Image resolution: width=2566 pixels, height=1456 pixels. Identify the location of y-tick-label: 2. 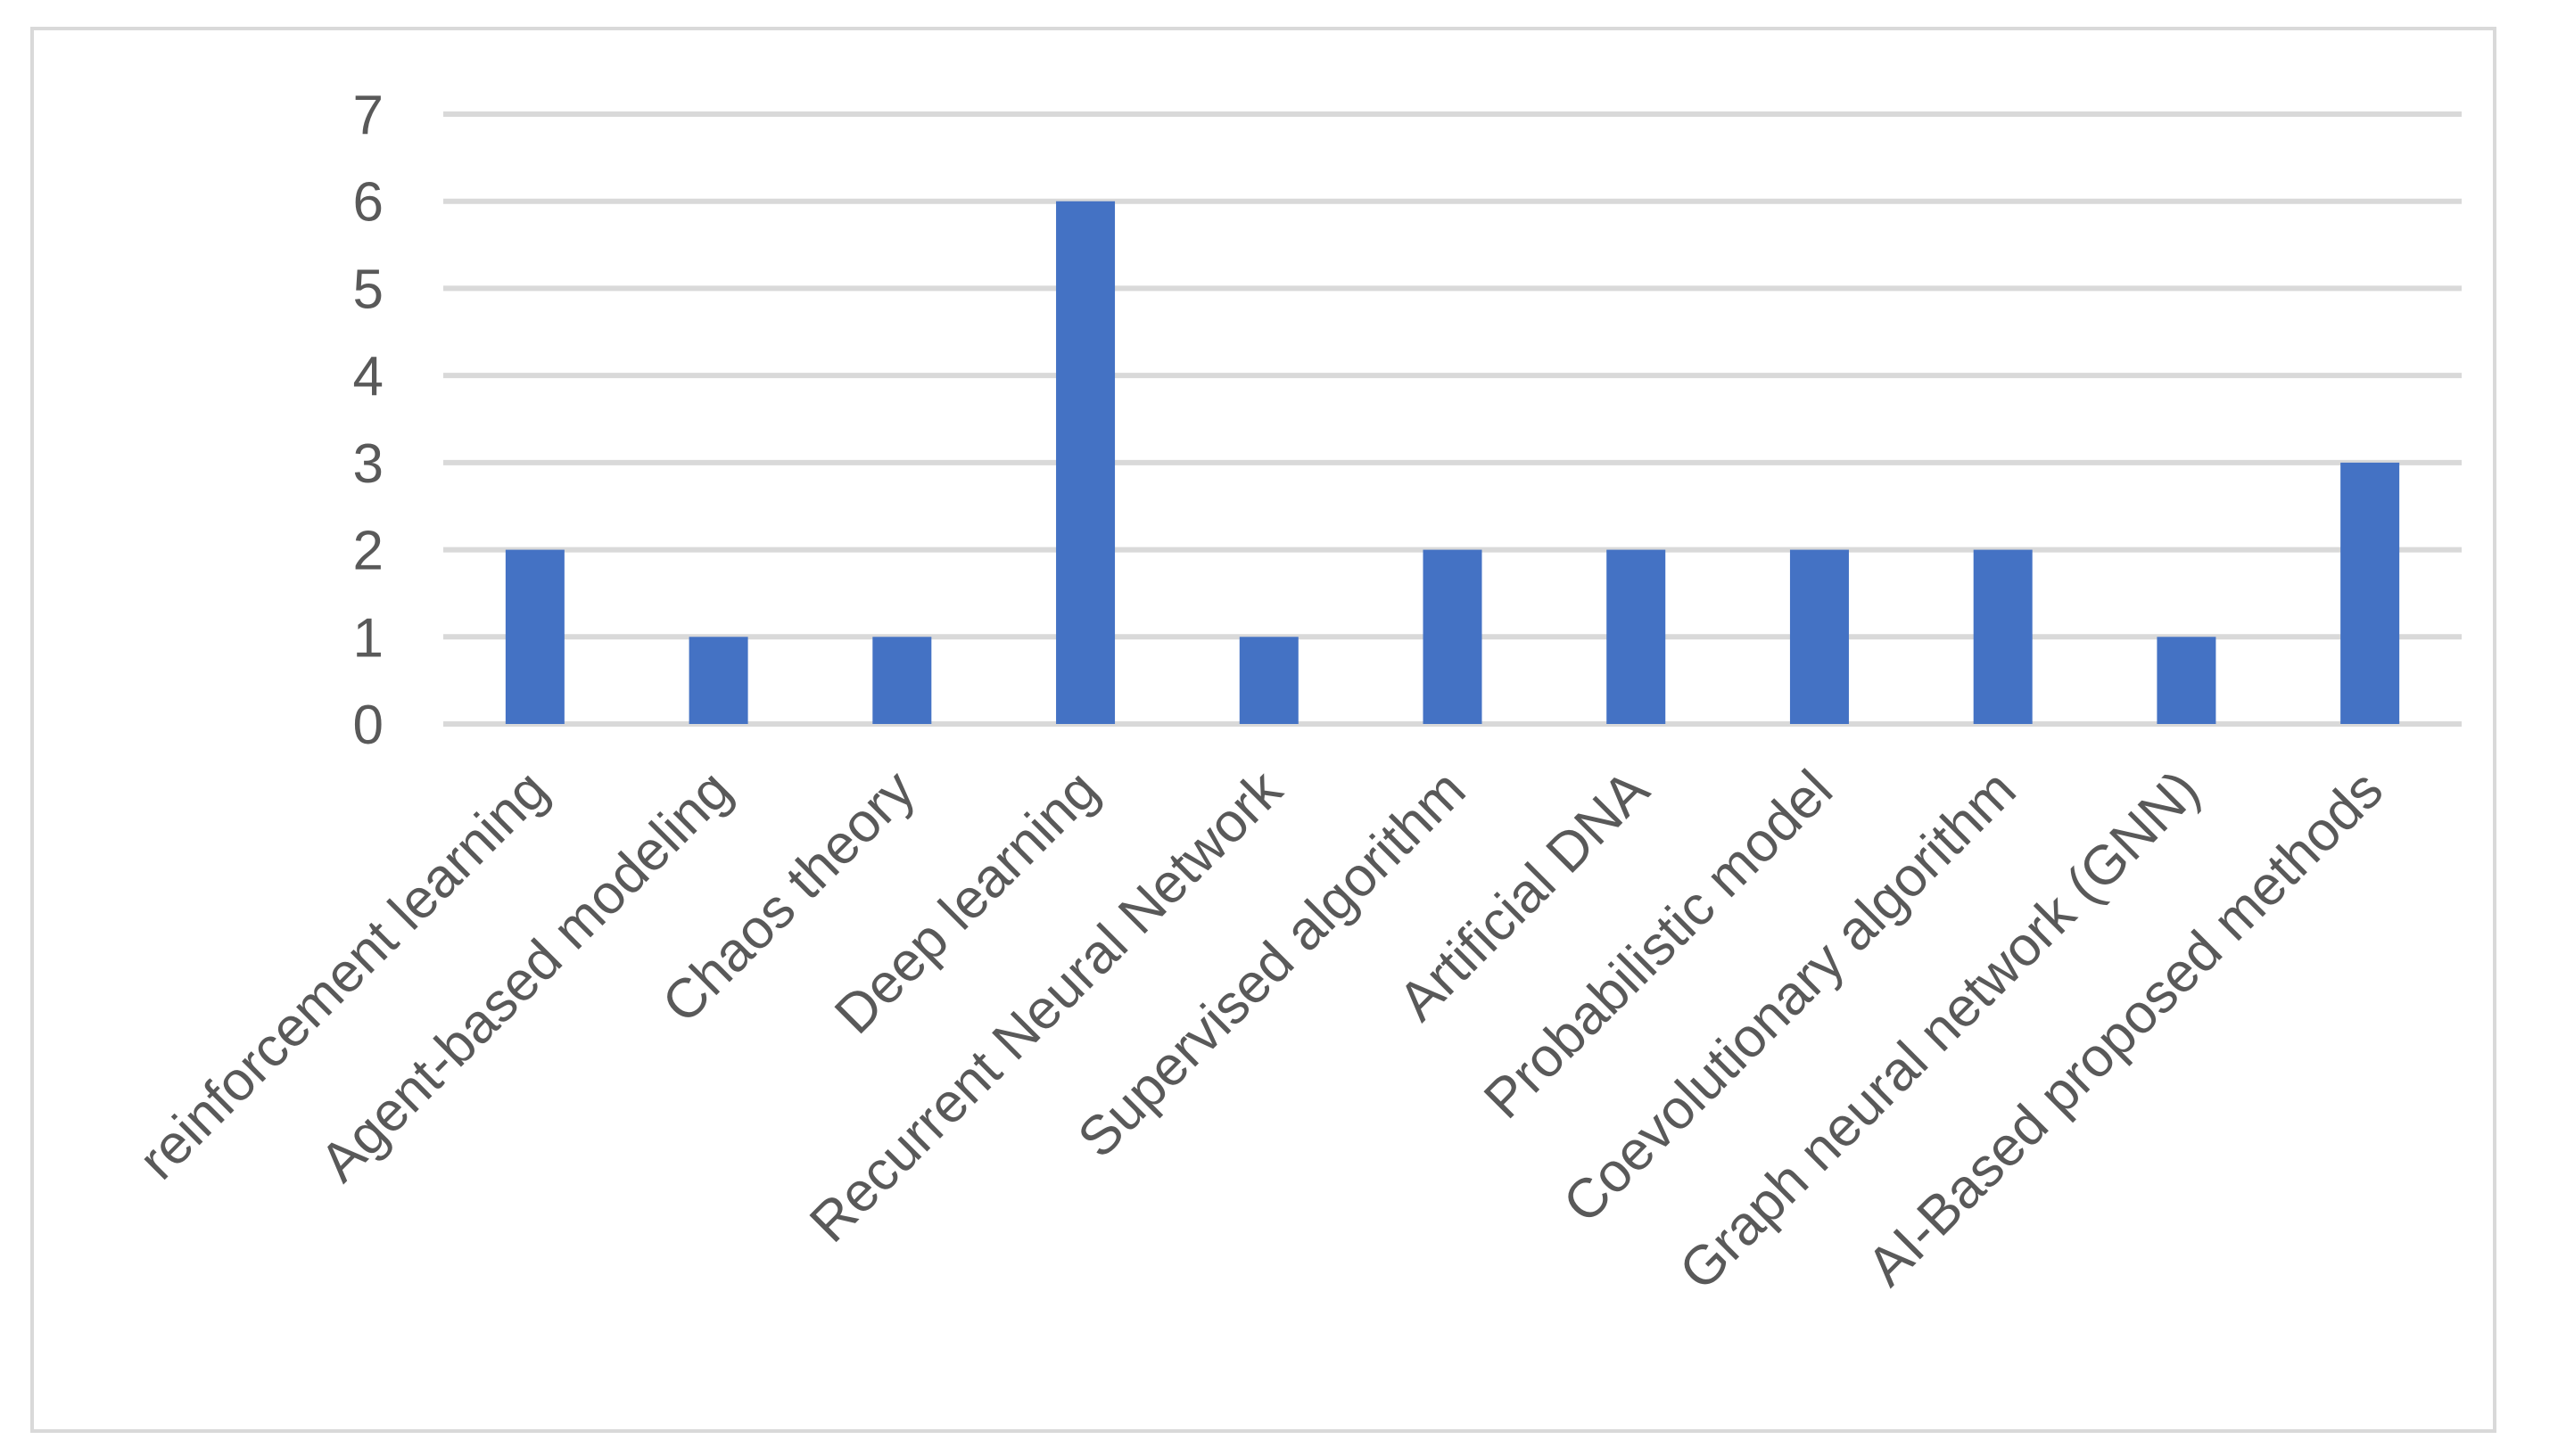
(369, 552).